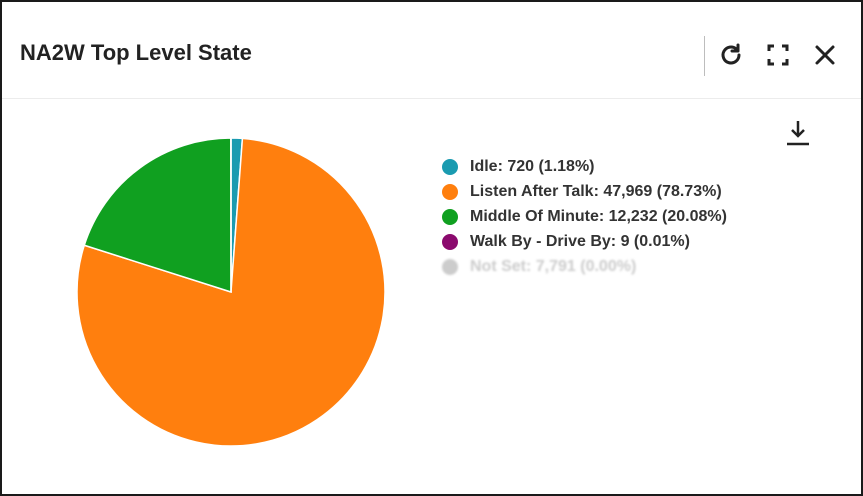 This screenshot has width=863, height=496. I want to click on panel-title: NA2W Top Level State, so click(136, 52).